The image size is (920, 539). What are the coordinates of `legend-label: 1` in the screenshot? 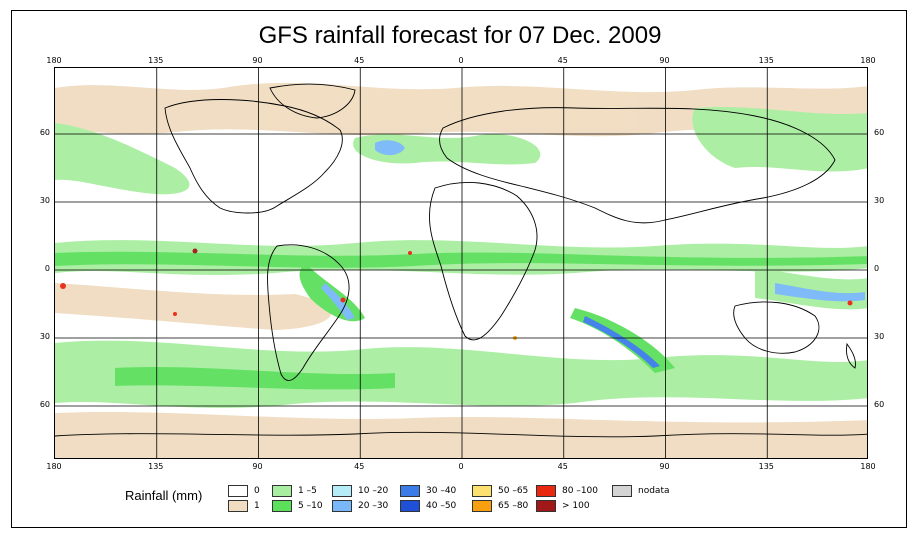 It's located at (257, 506).